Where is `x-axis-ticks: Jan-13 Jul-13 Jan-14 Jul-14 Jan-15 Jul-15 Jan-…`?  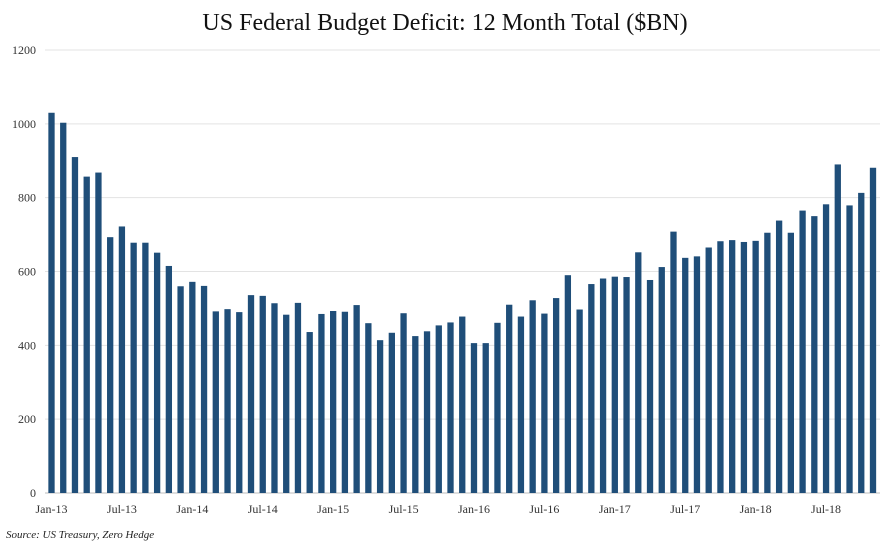 x-axis-ticks: Jan-13 Jul-13 Jan-14 Jul-14 Jan-15 Jul-15 Jan-… is located at coordinates (439, 509).